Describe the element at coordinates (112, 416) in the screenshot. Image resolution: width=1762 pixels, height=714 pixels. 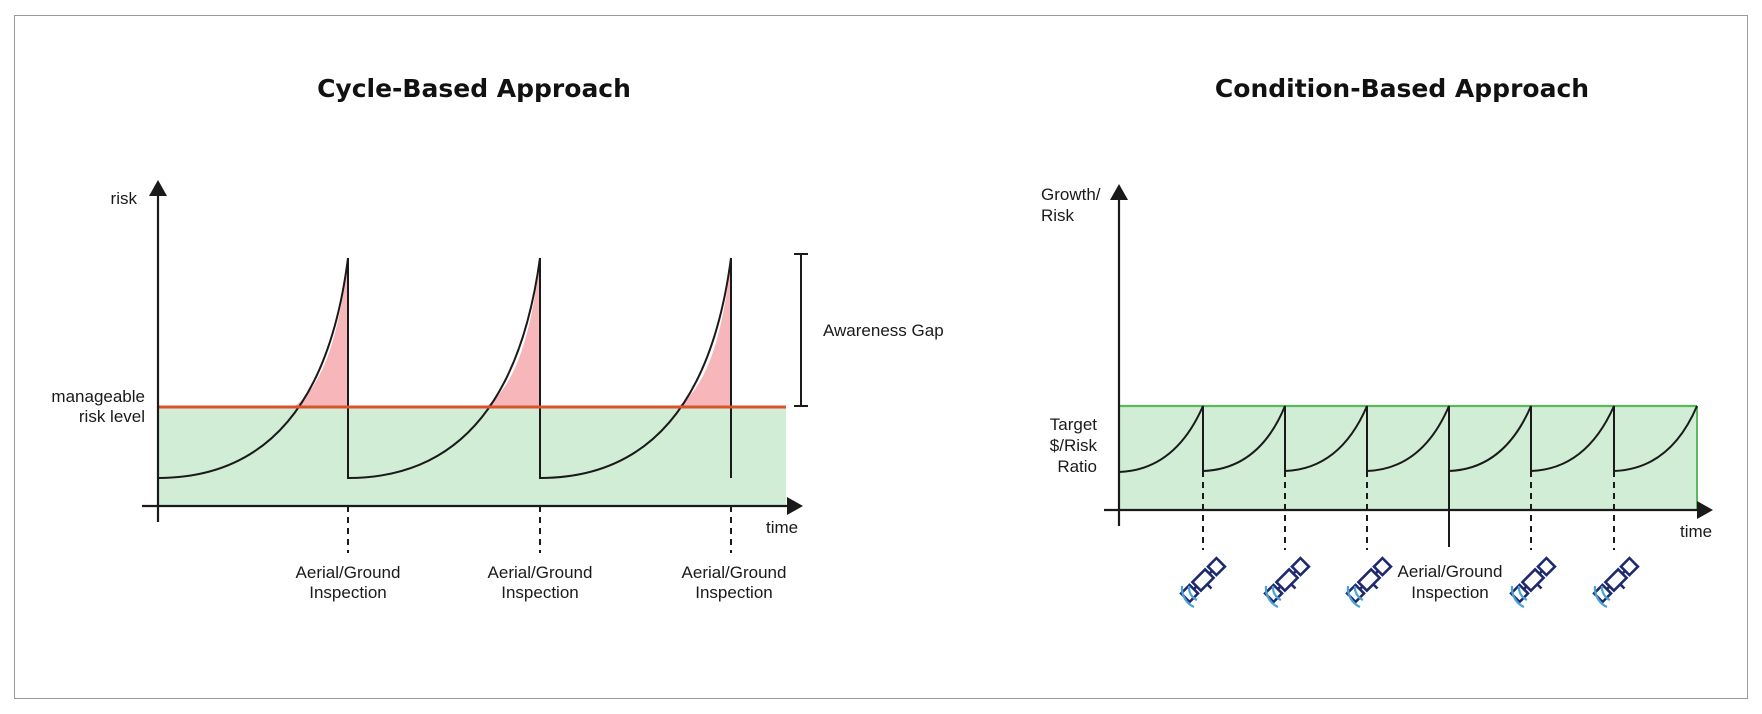
I see `threshold-label-line2: risk level` at that location.